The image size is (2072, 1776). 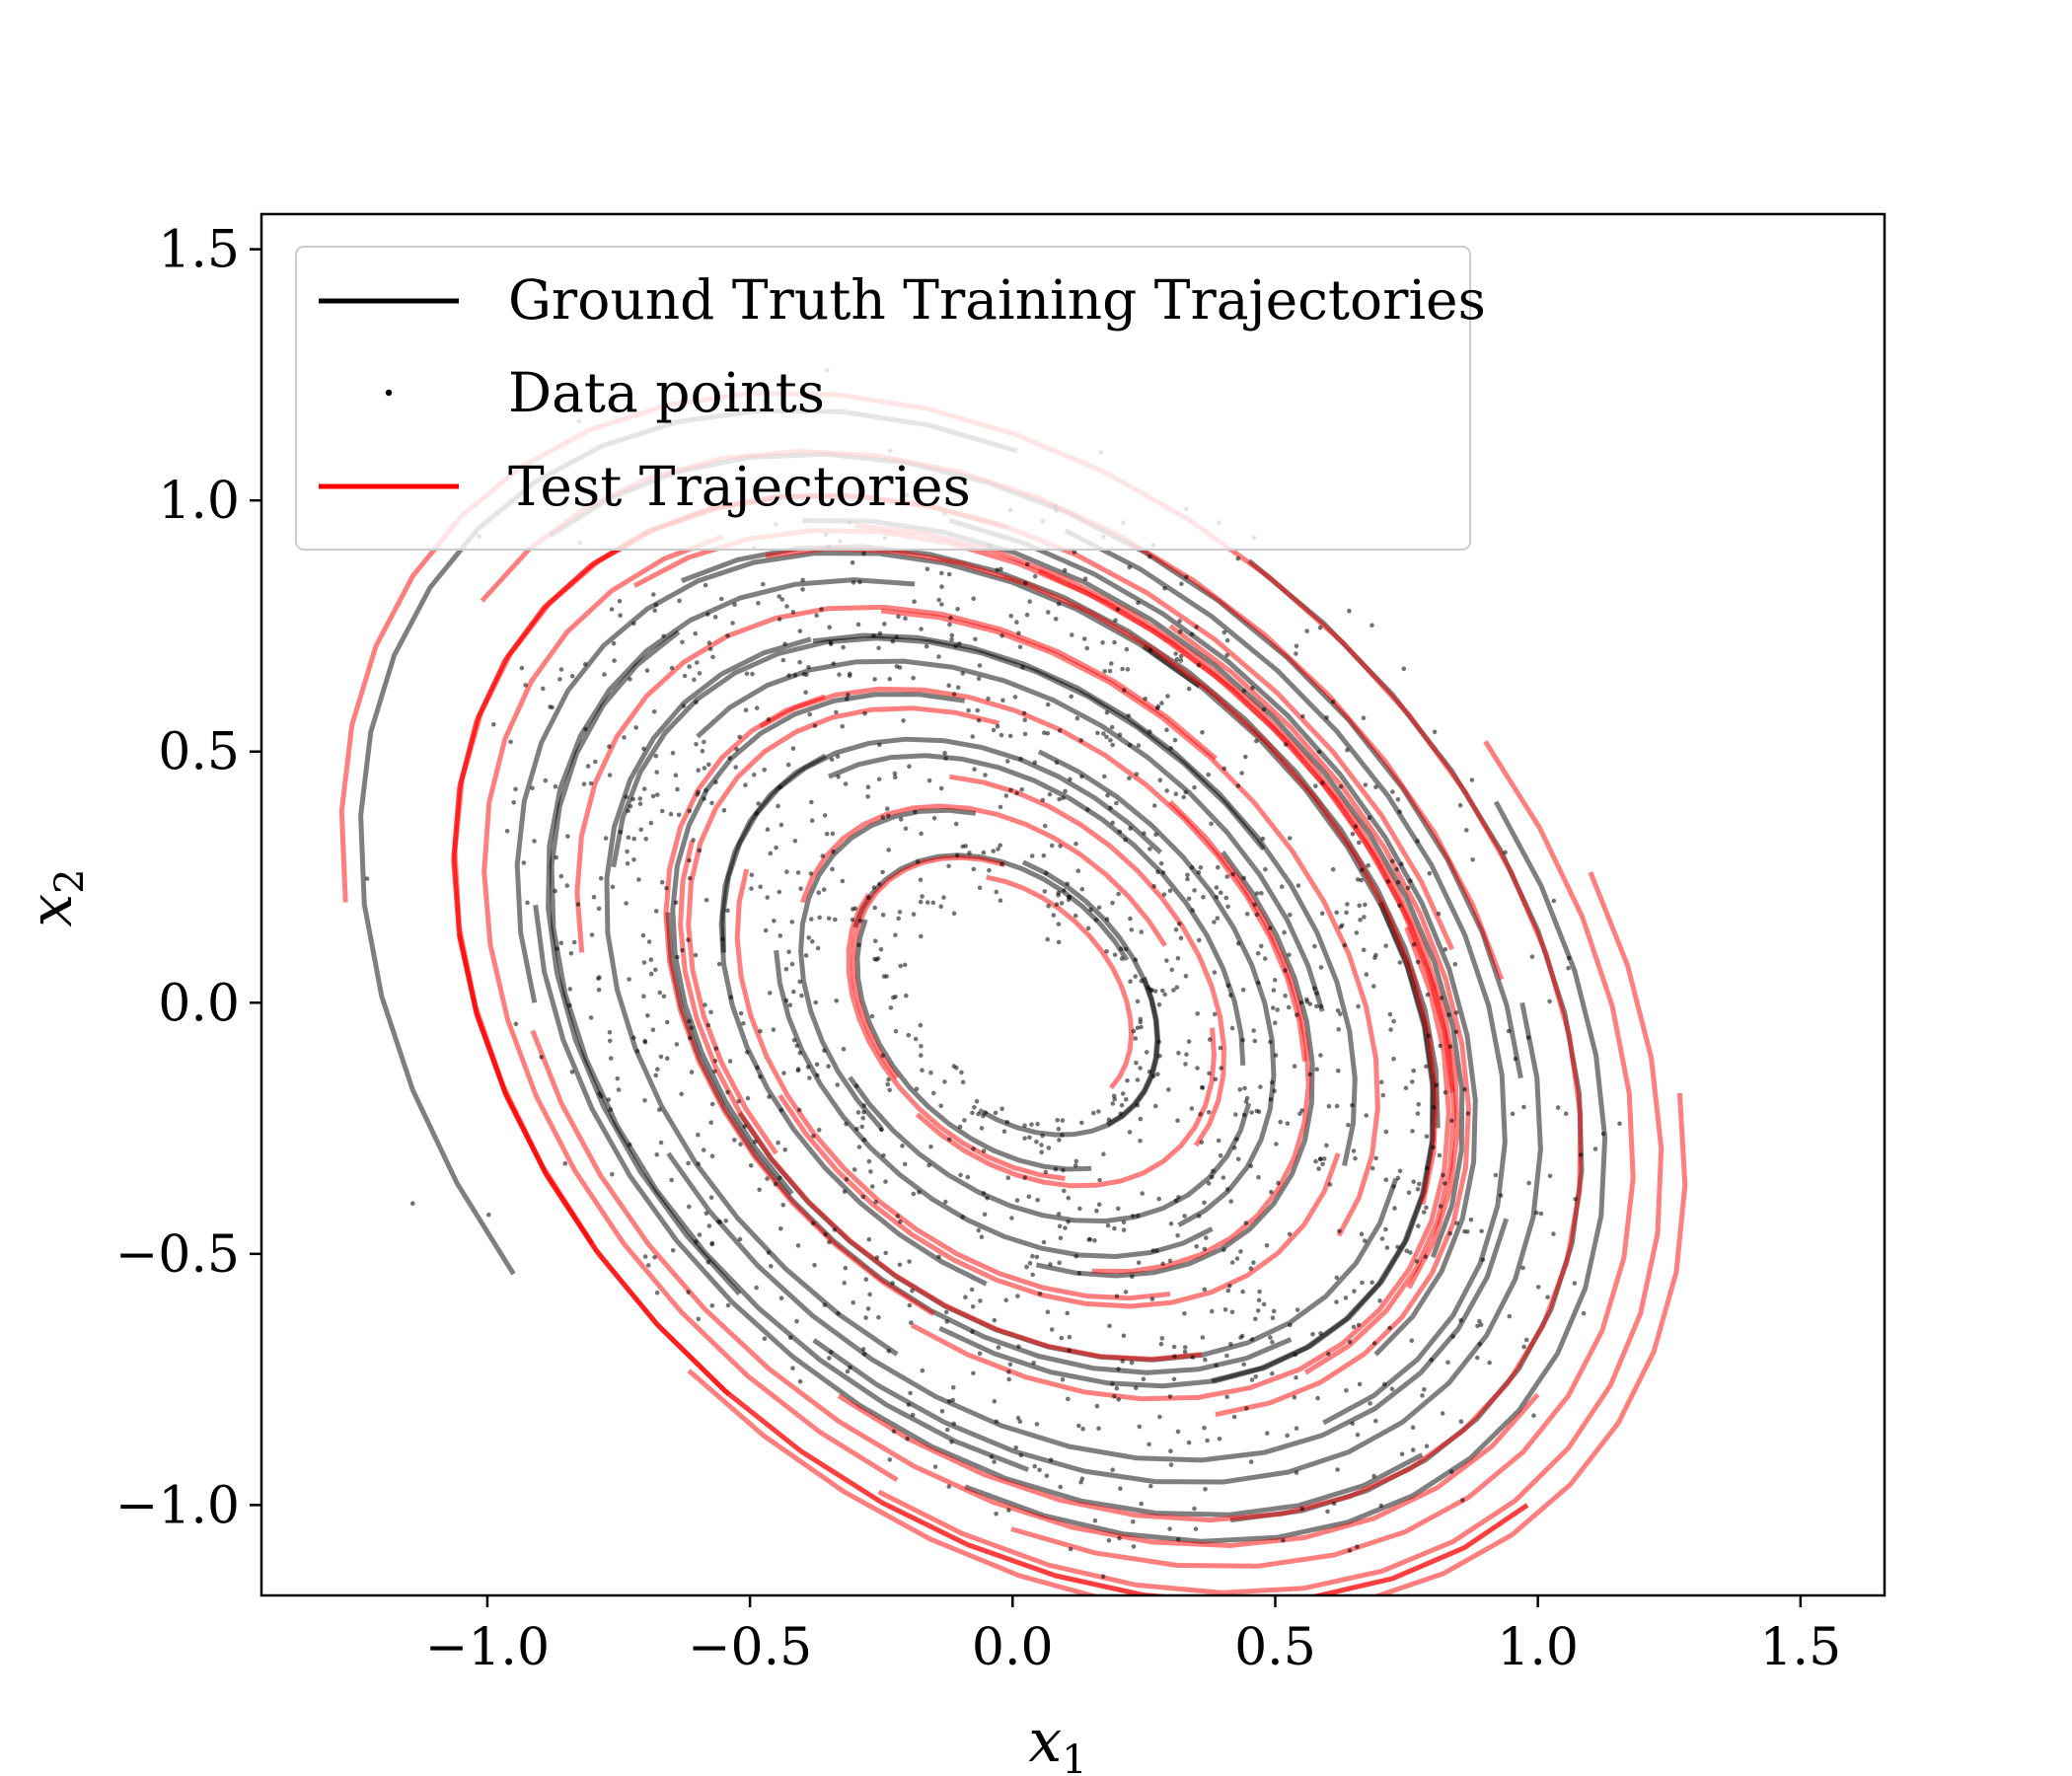 I want to click on y-tick-label: 0.0, so click(x=199, y=1004).